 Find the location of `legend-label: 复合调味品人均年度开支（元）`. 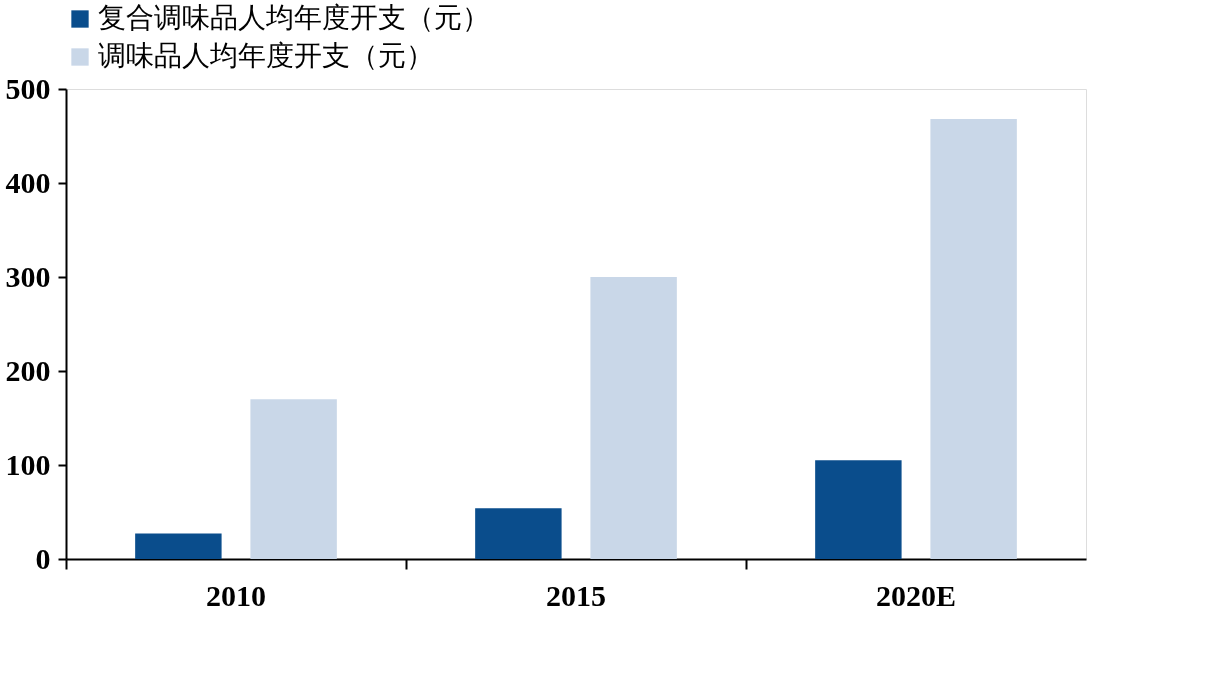

legend-label: 复合调味品人均年度开支（元） is located at coordinates (294, 17).